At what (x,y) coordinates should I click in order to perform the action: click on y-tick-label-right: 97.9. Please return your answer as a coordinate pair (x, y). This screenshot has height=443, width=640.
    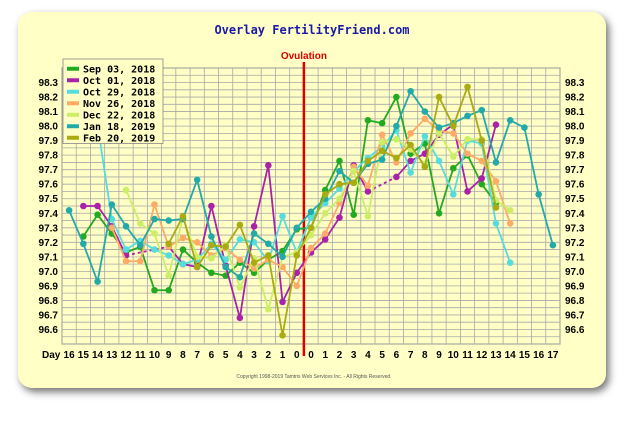
    Looking at the image, I should click on (575, 141).